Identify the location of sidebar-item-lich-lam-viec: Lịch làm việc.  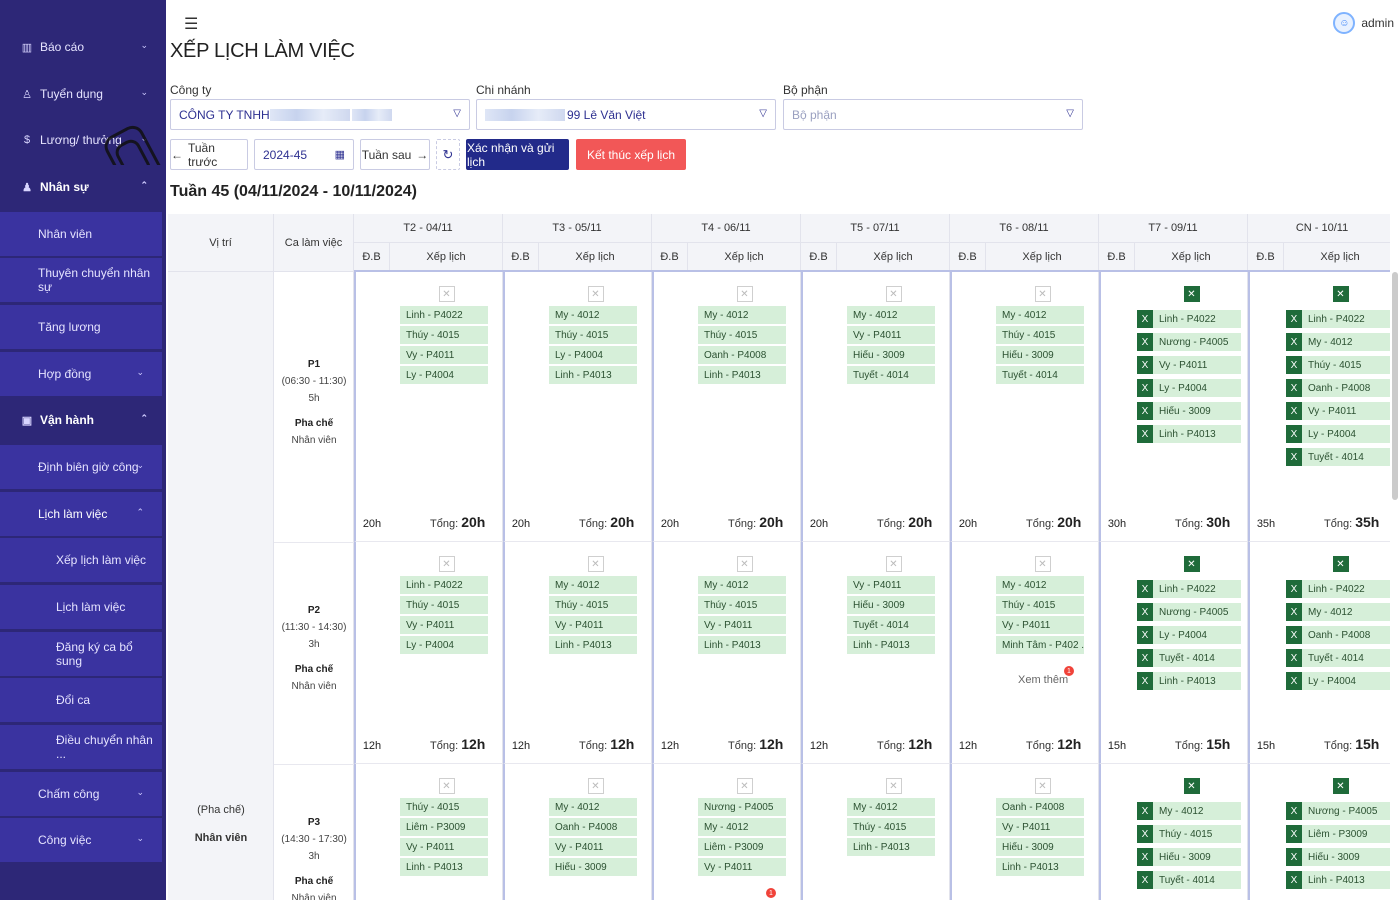
(81, 607).